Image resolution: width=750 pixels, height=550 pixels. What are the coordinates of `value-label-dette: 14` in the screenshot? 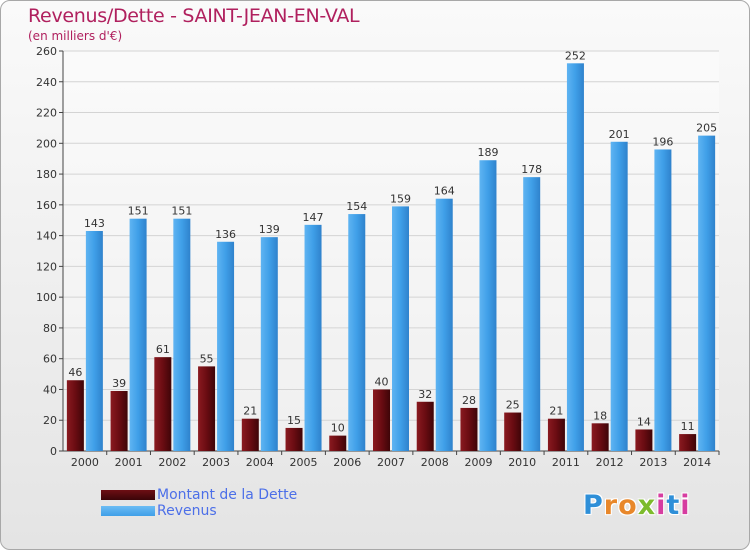 It's located at (644, 421).